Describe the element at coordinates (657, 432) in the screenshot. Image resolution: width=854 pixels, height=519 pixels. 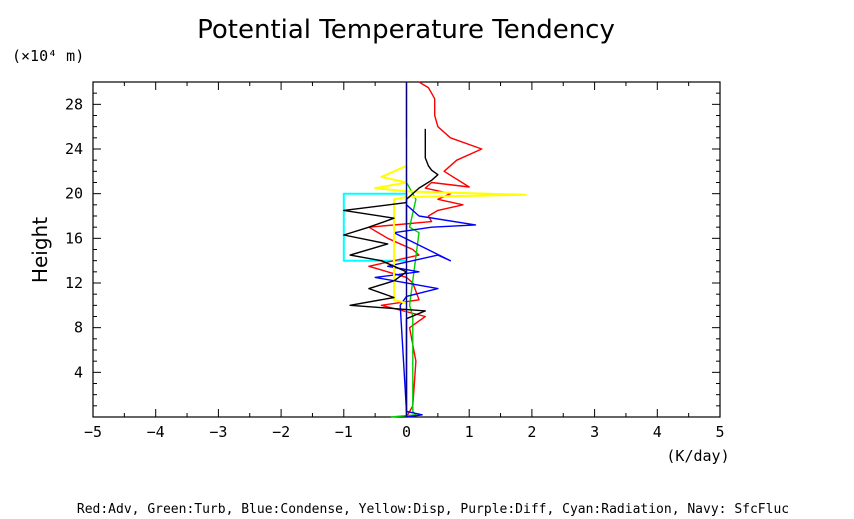
I see `x-tick-label: 4` at that location.